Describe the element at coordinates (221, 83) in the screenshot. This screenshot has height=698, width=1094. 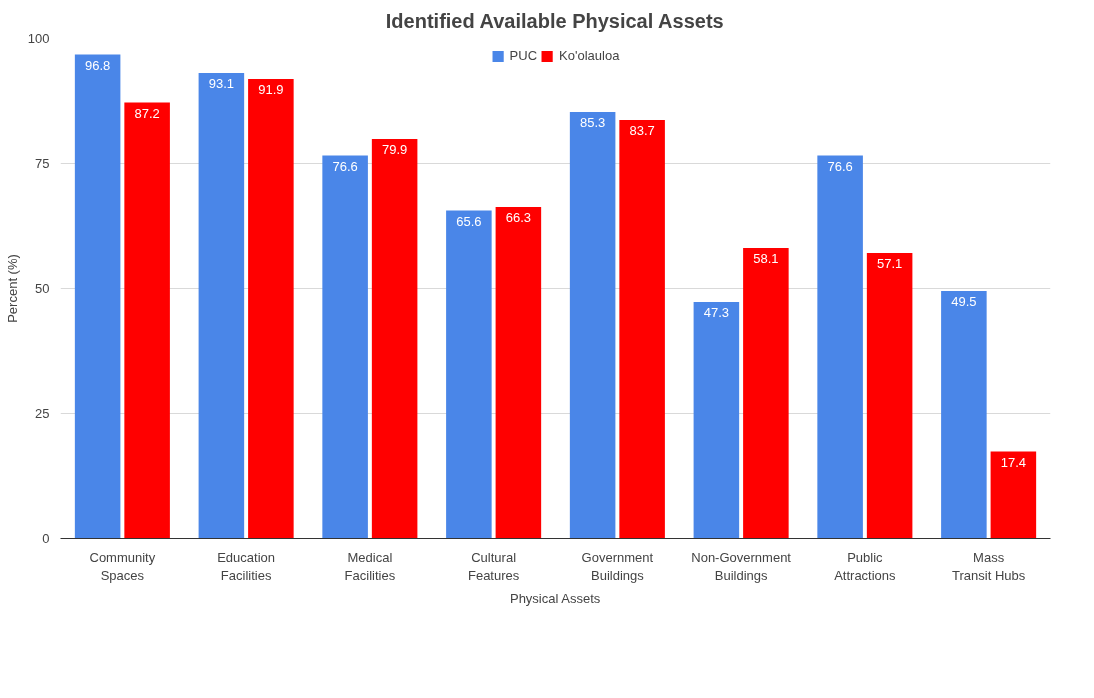
I see `data-label: 93.1` at that location.